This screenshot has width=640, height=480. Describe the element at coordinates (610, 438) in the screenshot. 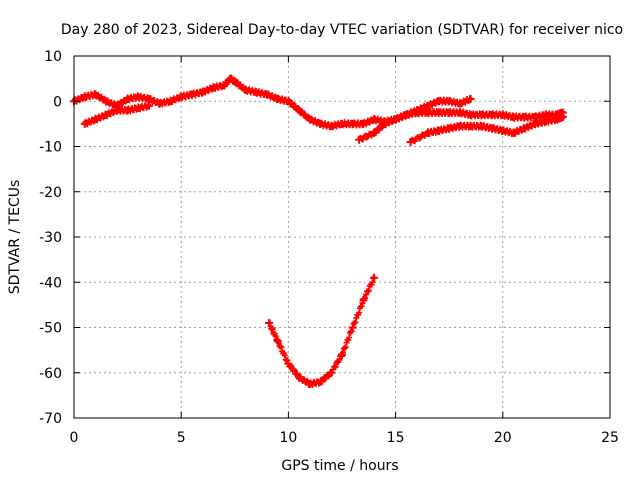

I see `x-tick-label: 25` at that location.